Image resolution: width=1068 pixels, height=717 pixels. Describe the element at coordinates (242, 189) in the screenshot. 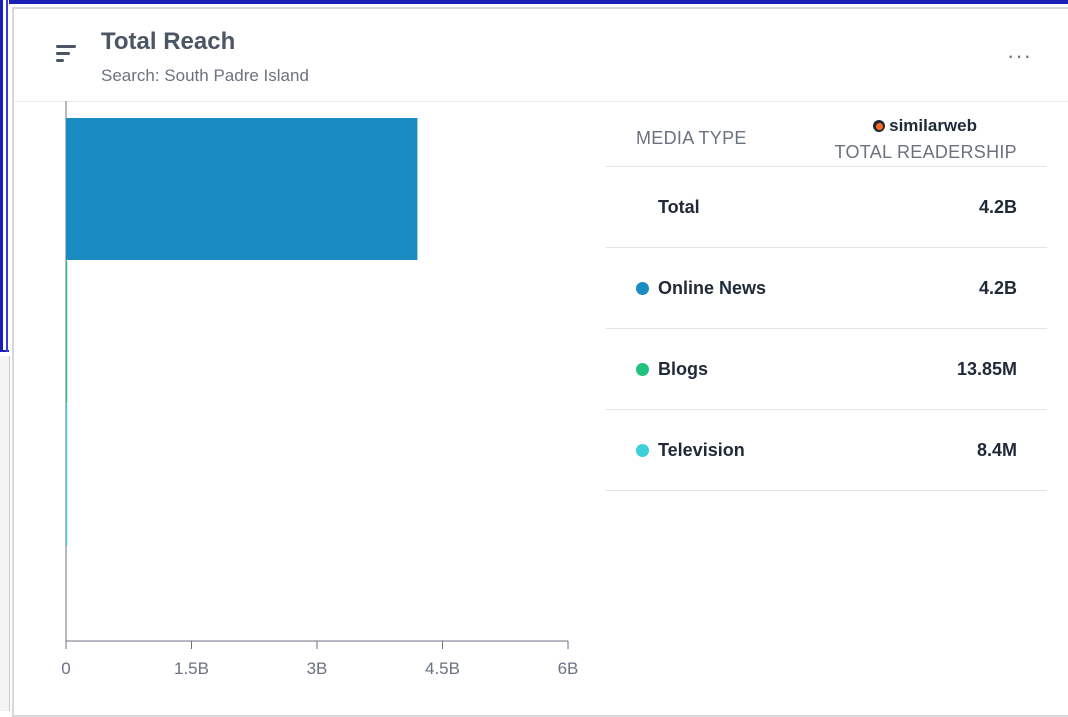

I see `bar-online-news` at that location.